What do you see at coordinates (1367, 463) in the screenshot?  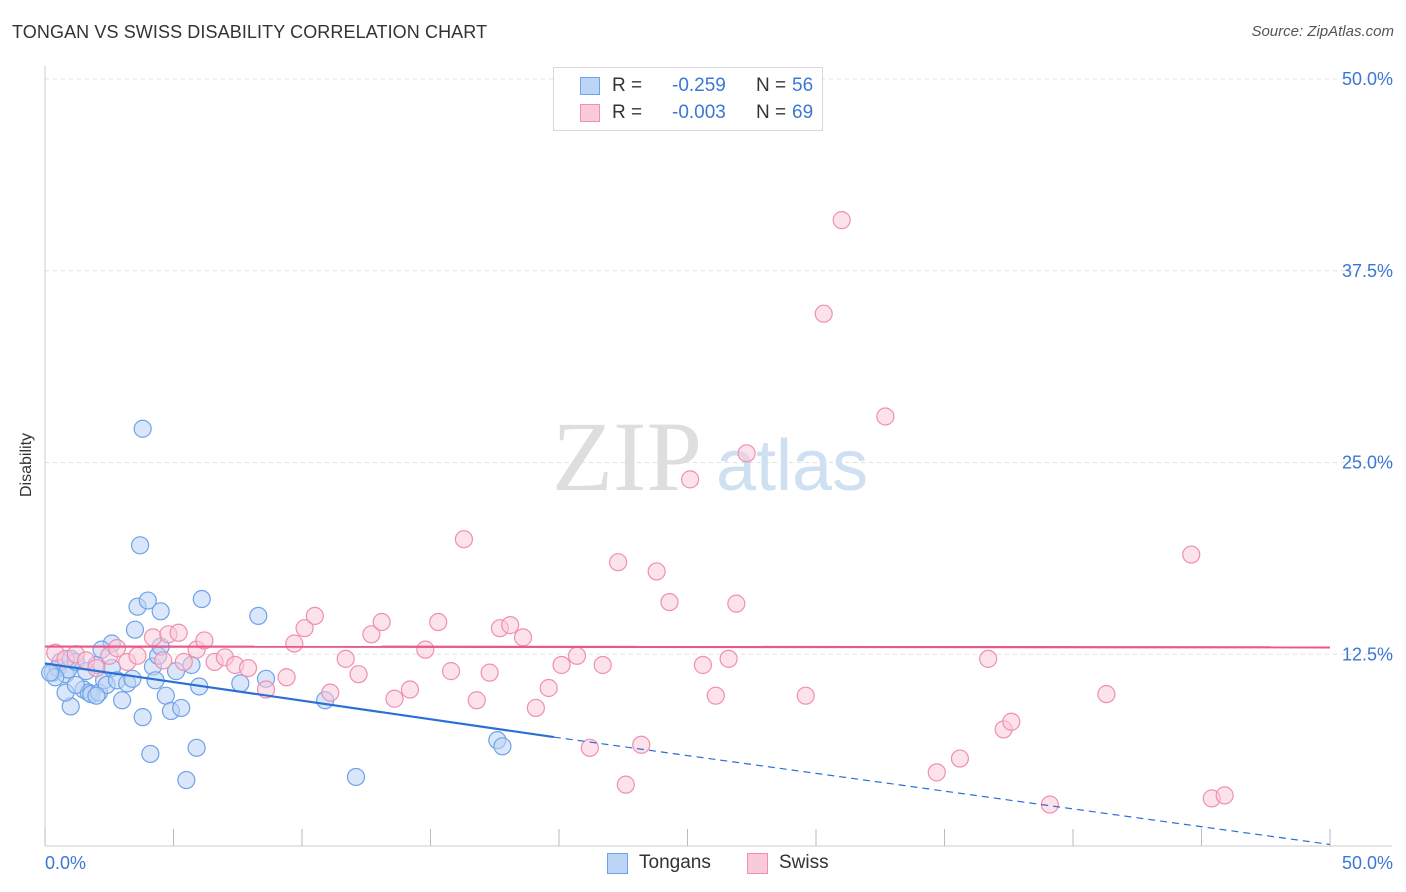 I see `y-tick-label: 25.0%` at bounding box center [1367, 463].